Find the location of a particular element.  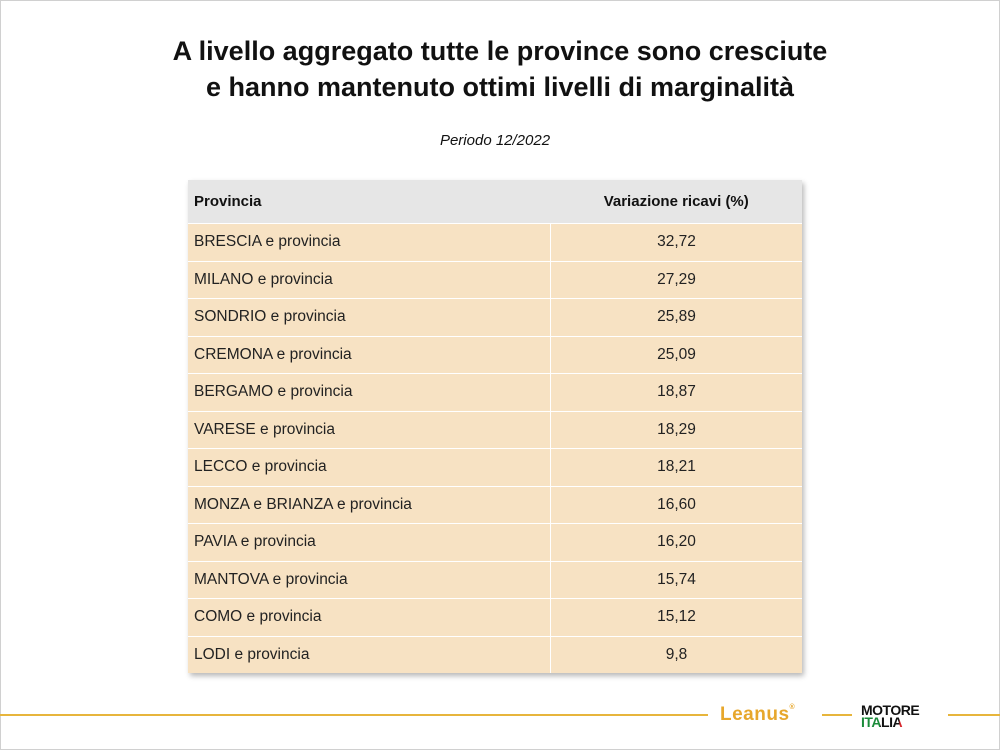

motore-logo-line-1: MOTORE is located at coordinates (890, 710).